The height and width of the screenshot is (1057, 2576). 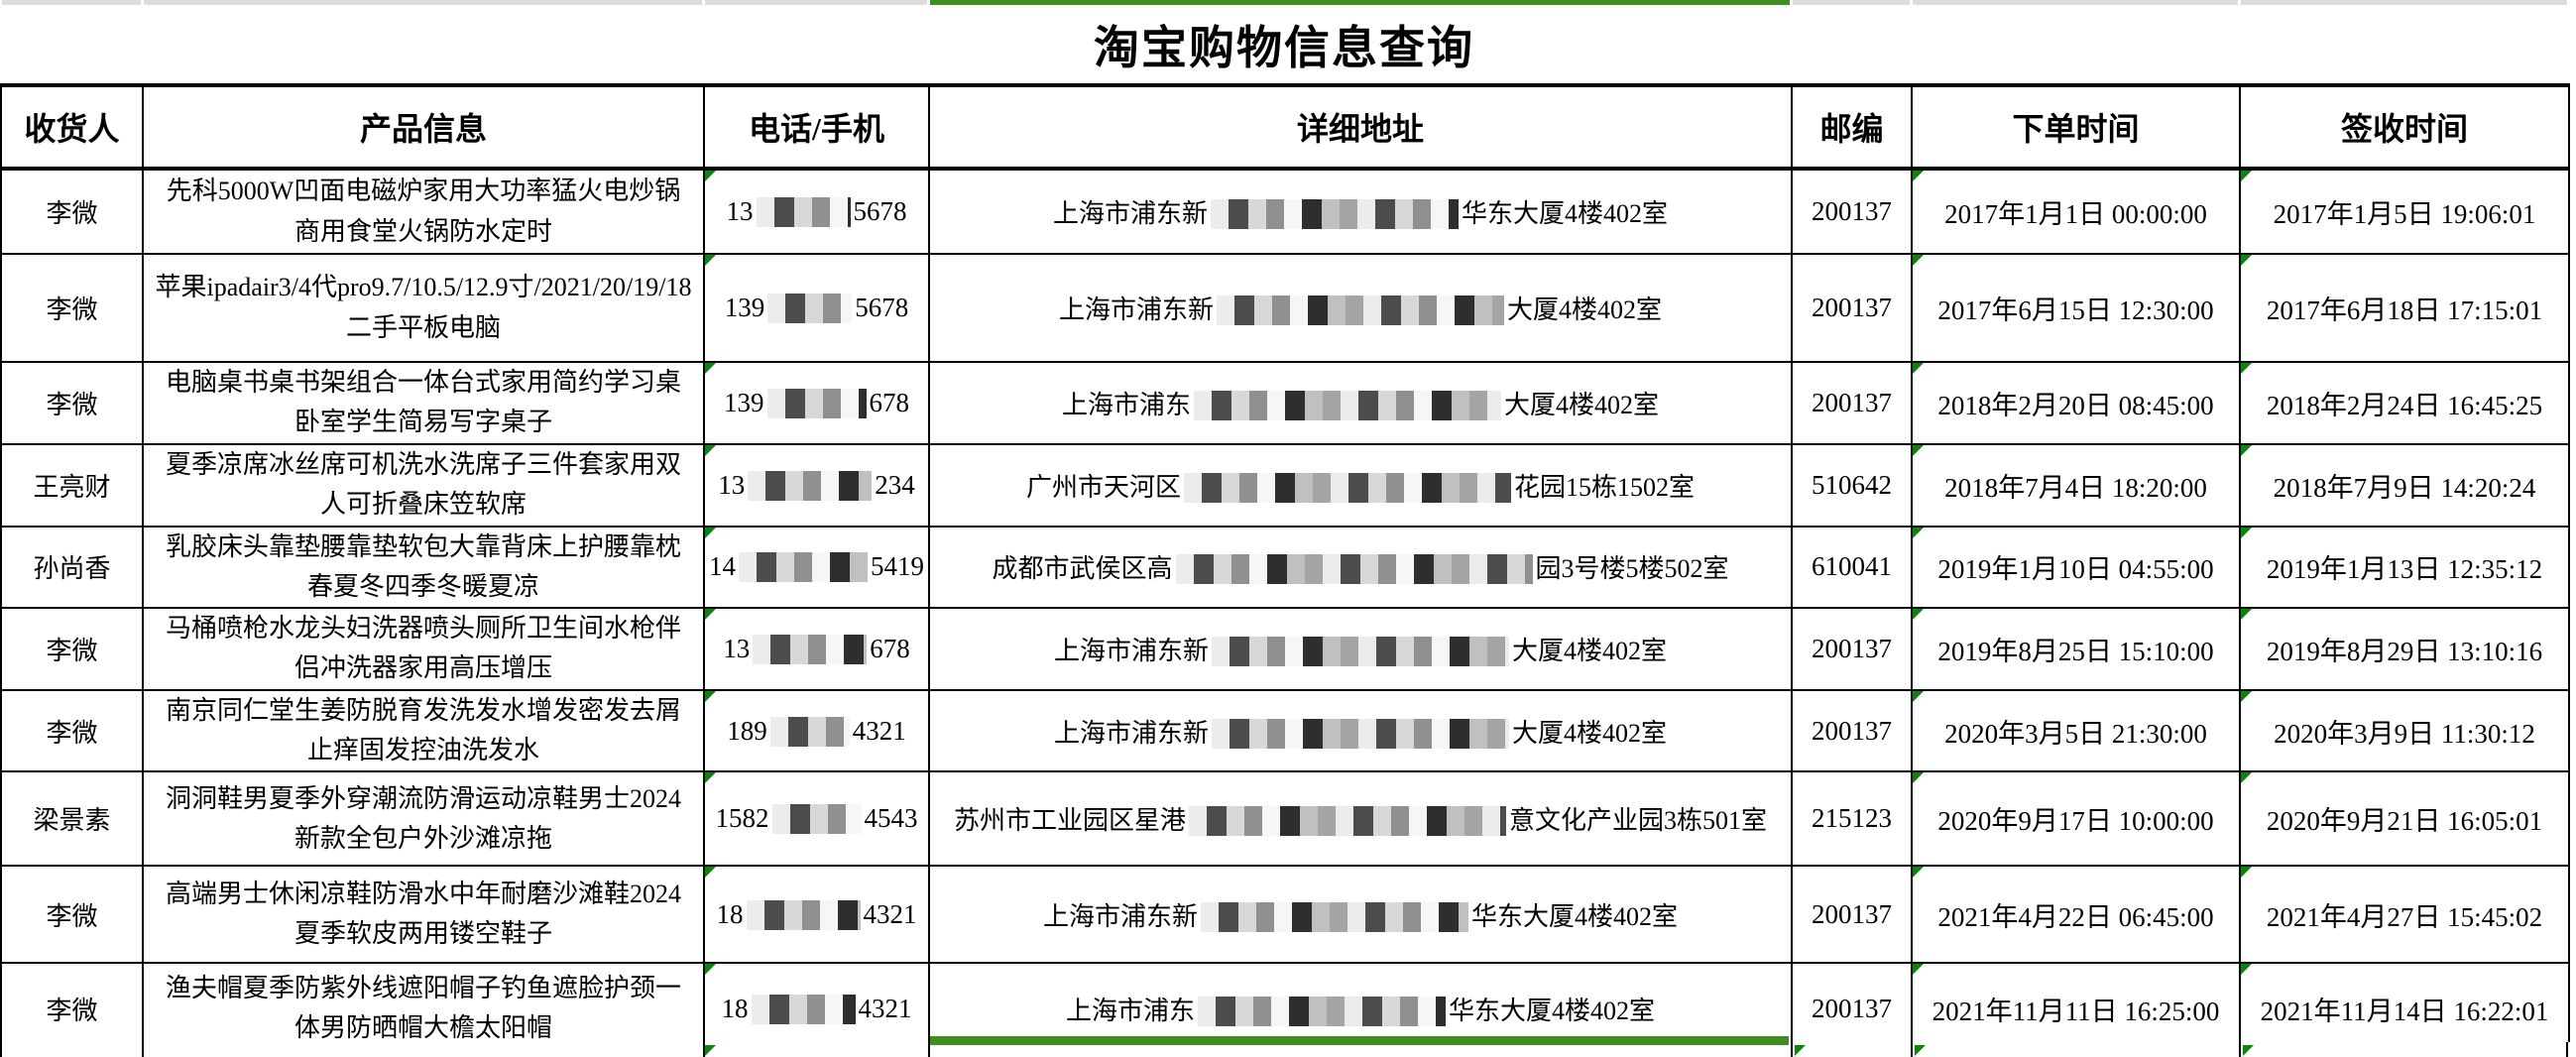 What do you see at coordinates (2076, 730) in the screenshot?
I see `order-time-cell: 2020年3月5日 21:30:00` at bounding box center [2076, 730].